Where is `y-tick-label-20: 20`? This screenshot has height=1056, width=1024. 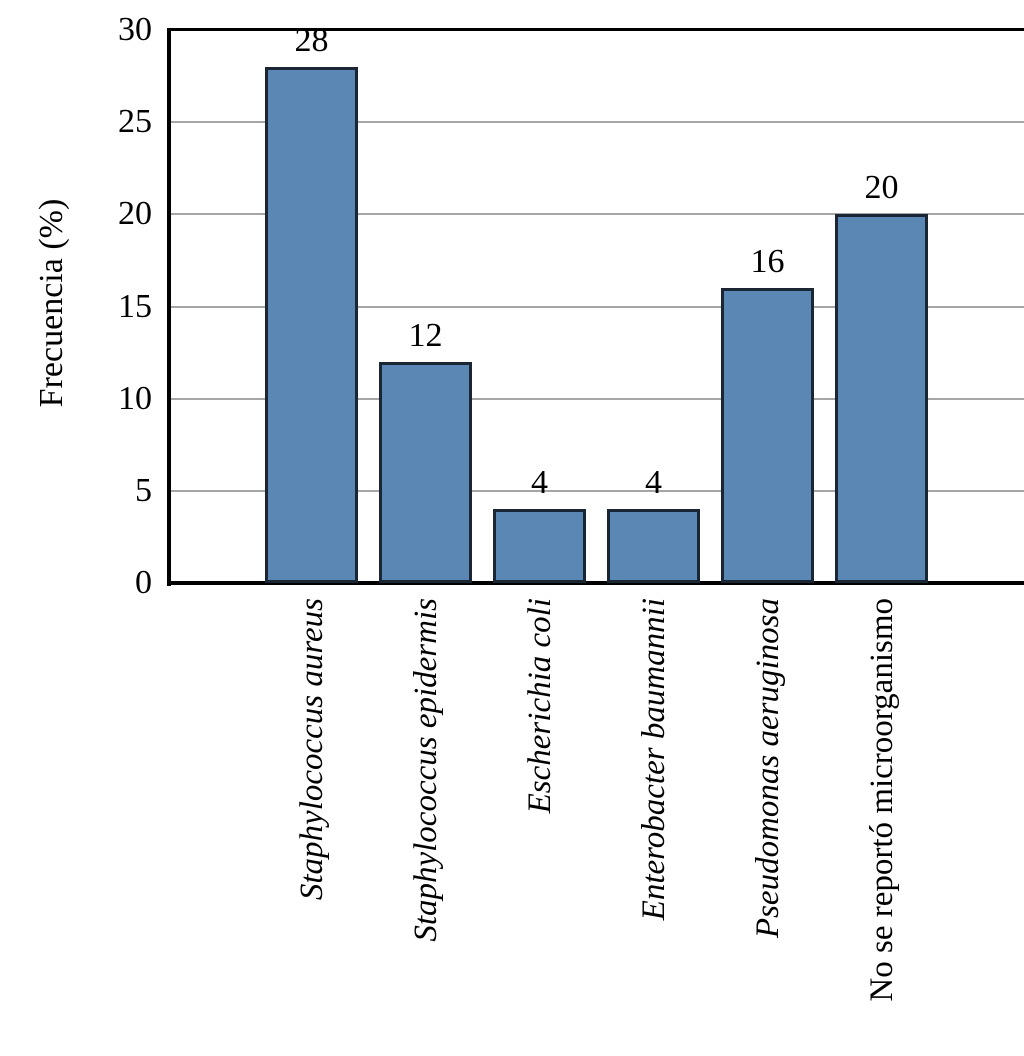
y-tick-label-20: 20 is located at coordinates (135, 214).